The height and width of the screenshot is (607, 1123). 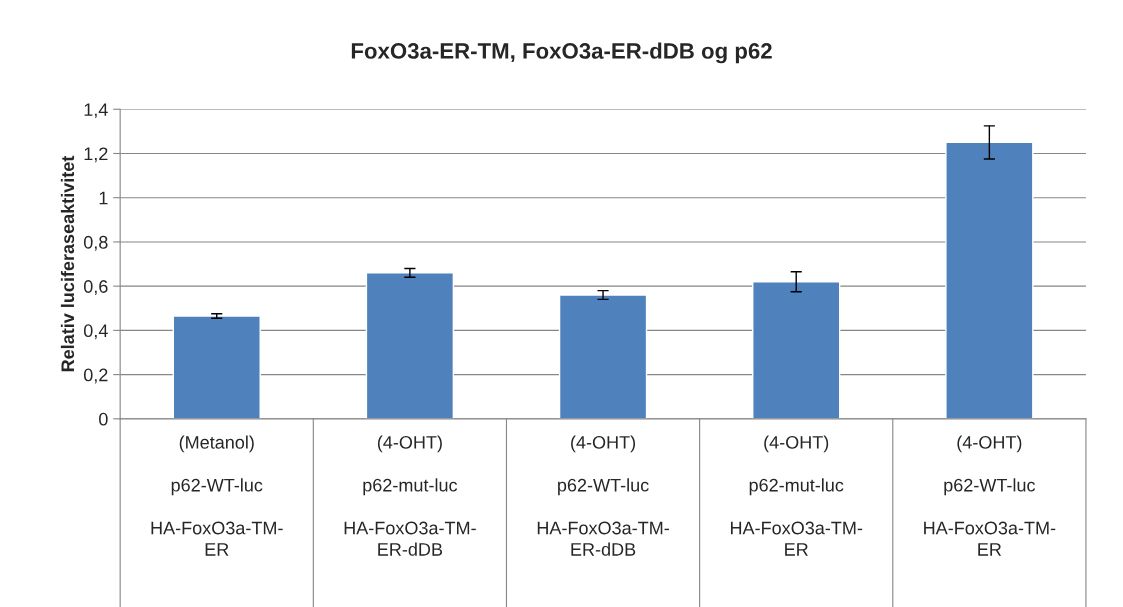 I want to click on category-label: (4-OHT) p62-mut-luc HA-FoxO3a-TM- ER, so click(x=796, y=495).